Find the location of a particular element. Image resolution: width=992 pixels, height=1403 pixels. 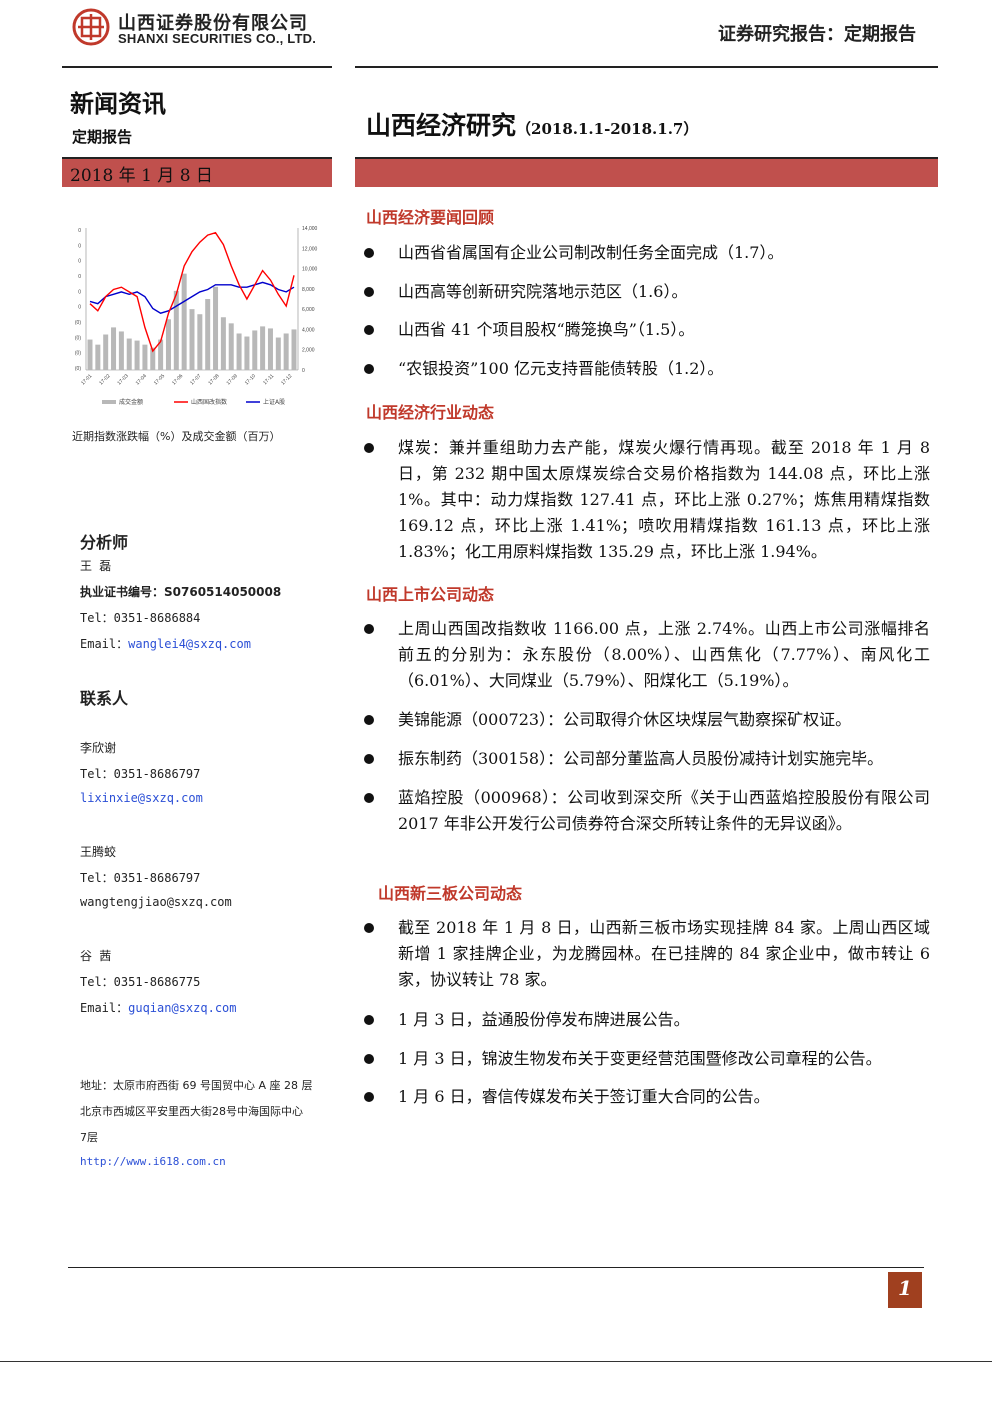

contact-email-link: guqian@sxzq.com is located at coordinates (182, 1008).